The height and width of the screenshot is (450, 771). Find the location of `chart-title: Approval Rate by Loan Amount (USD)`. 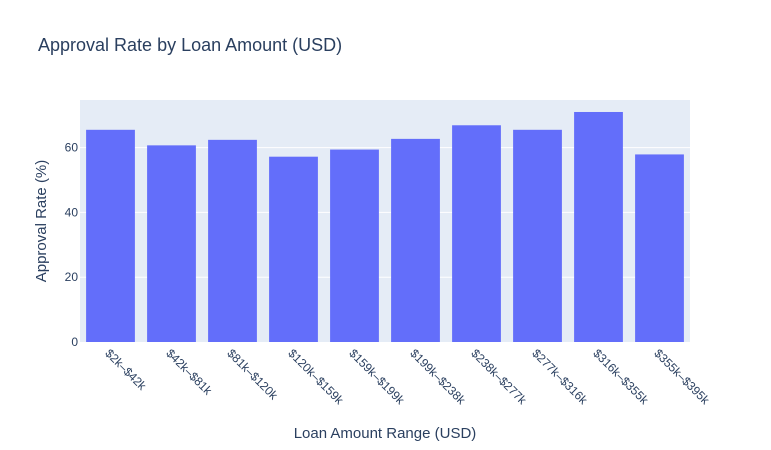

chart-title: Approval Rate by Loan Amount (USD) is located at coordinates (190, 45).